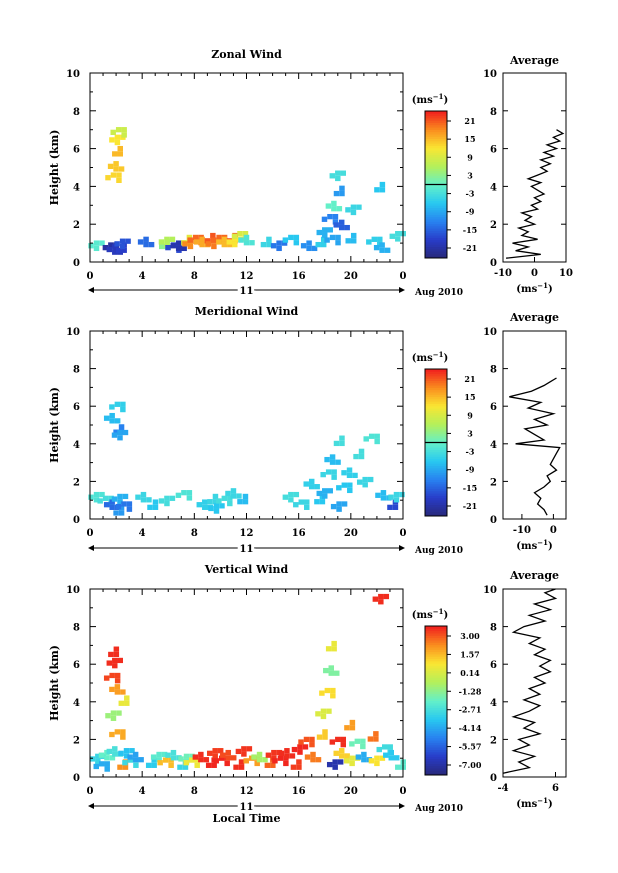 The height and width of the screenshot is (873, 618). Describe the element at coordinates (54, 683) in the screenshot. I see `y-axis-label: Height (km)` at that location.